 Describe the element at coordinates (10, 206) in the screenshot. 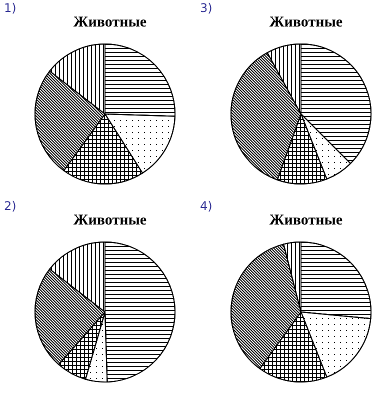

I see `text: 2)` at that location.